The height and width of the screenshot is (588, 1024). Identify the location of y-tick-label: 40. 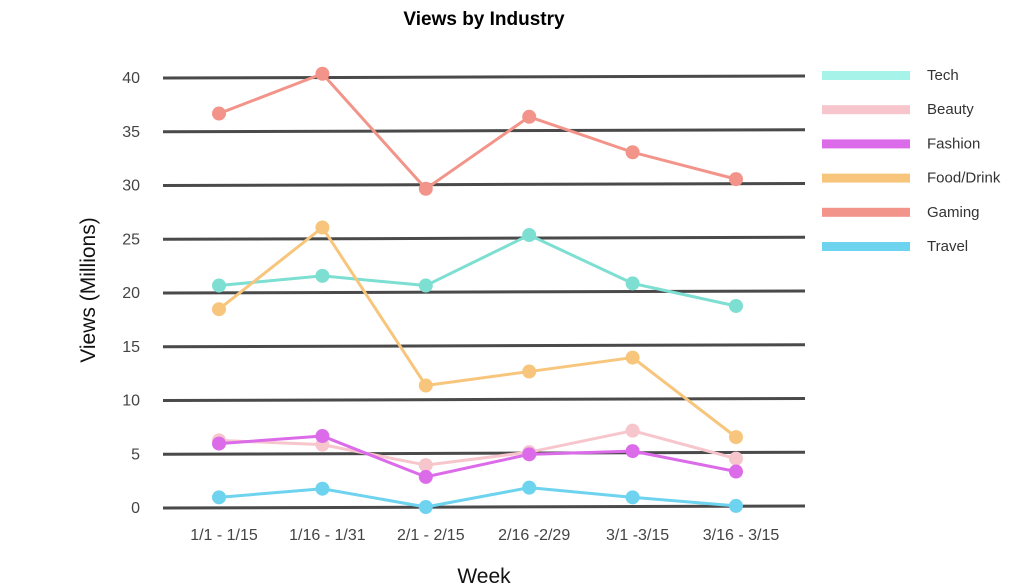
(131, 78).